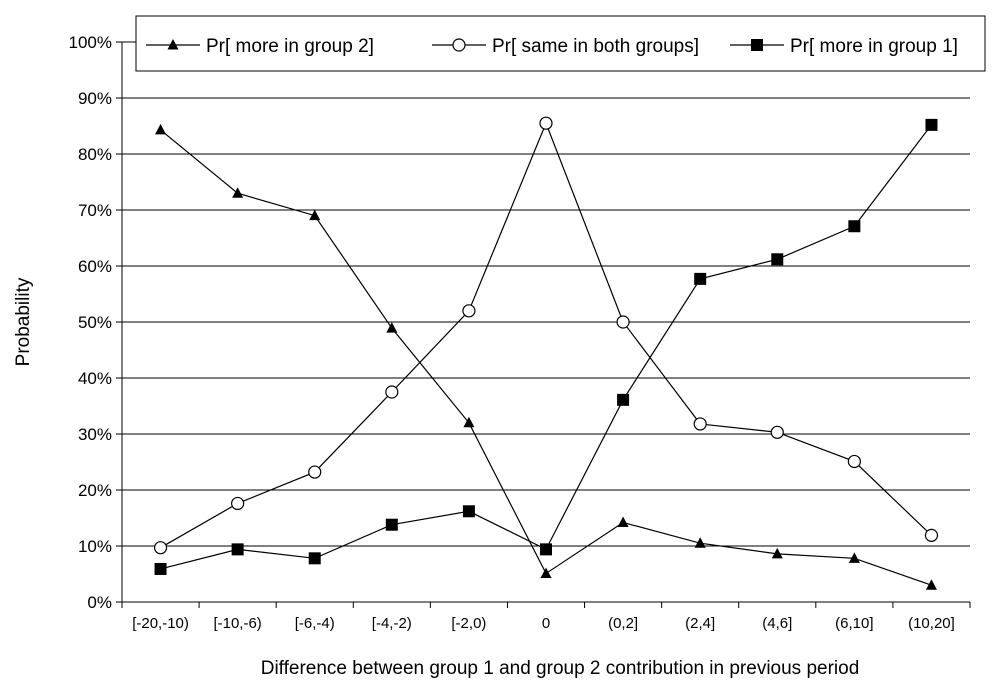 This screenshot has width=1001, height=686. What do you see at coordinates (874, 46) in the screenshot?
I see `legend-label: Pr[ more in group 1]` at bounding box center [874, 46].